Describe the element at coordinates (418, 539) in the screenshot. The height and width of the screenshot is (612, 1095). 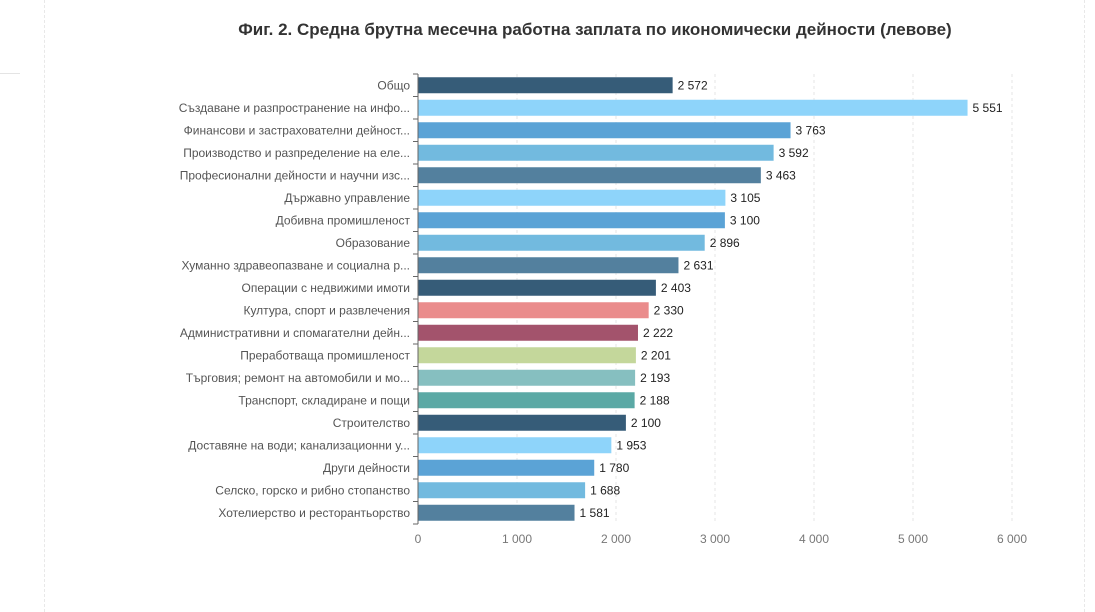
I see `x-tick-label: 0` at that location.